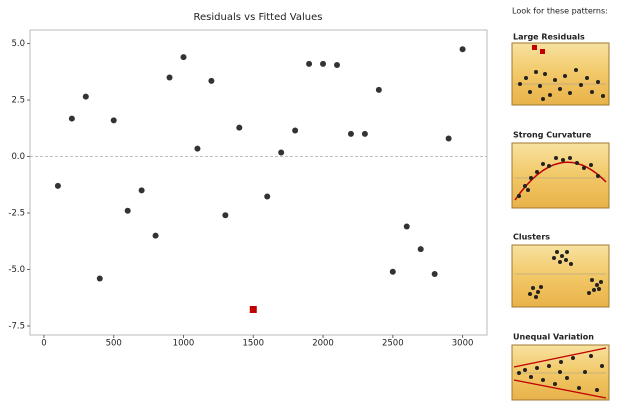  I want to click on pattern-label: Unequal Variation, so click(553, 337).